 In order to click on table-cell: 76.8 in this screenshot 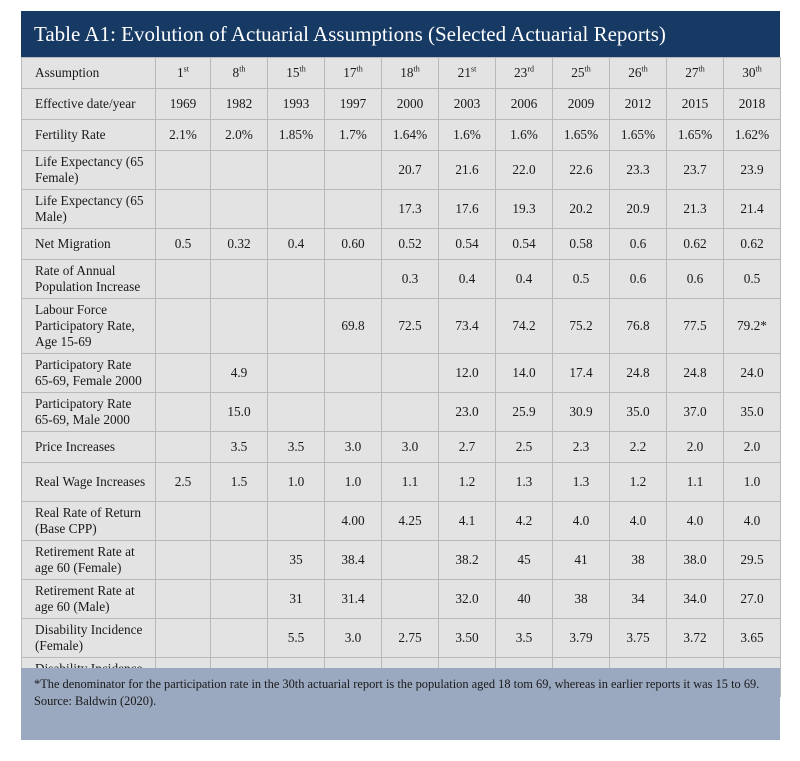, I will do `click(638, 326)`.